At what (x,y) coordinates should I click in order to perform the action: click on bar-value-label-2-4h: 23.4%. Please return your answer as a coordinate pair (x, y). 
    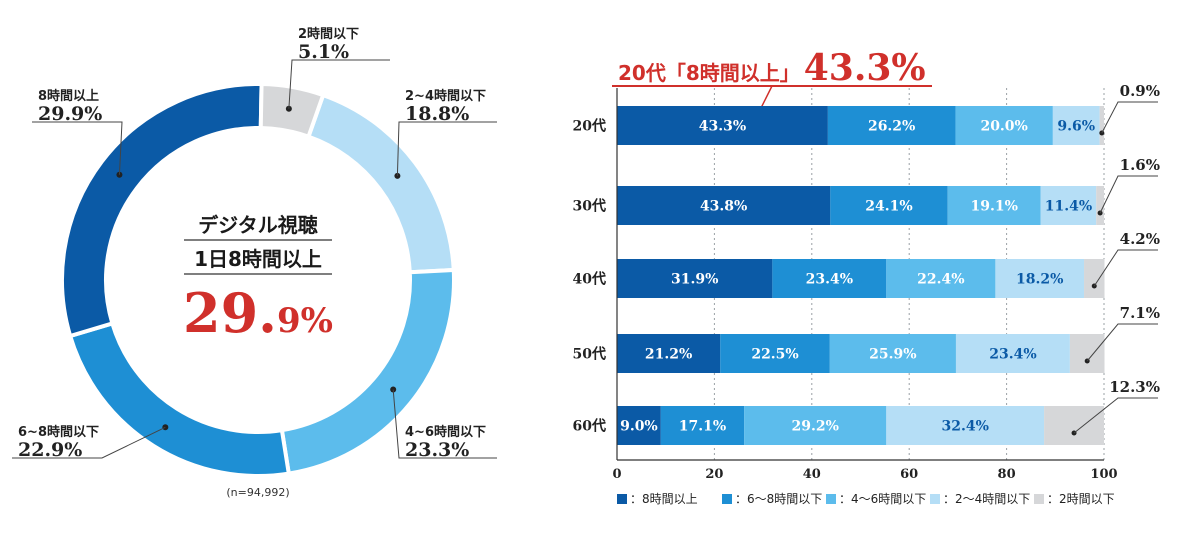
    Looking at the image, I should click on (1012, 355).